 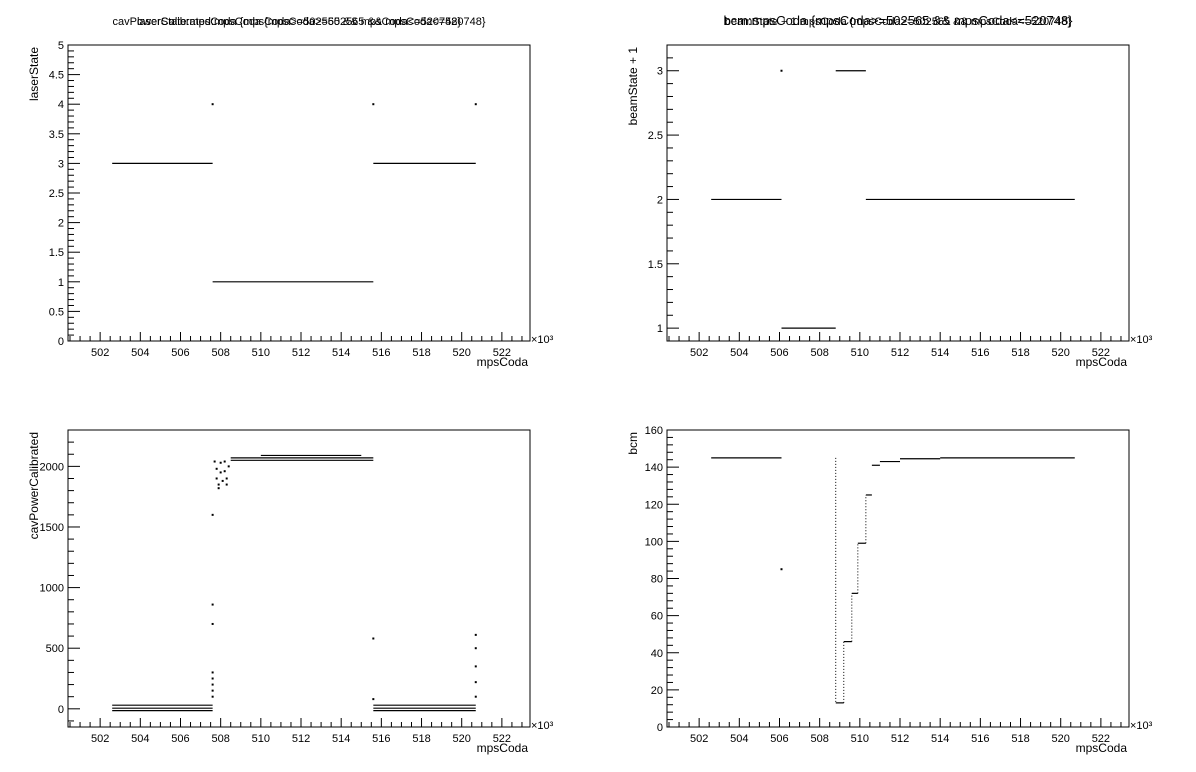 I want to click on y-tick-label: 2000, so click(x=52, y=467).